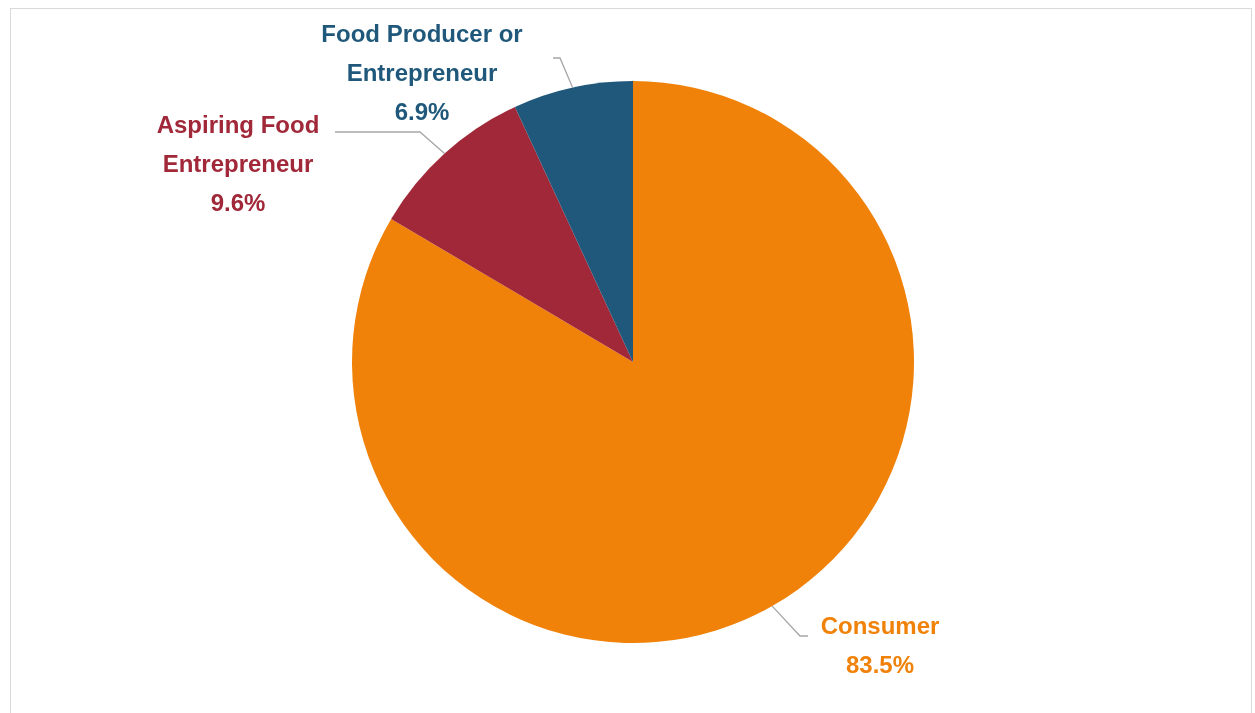 The height and width of the screenshot is (713, 1255). I want to click on slice-label: Food Producer or Entrepreneur, so click(422, 53).